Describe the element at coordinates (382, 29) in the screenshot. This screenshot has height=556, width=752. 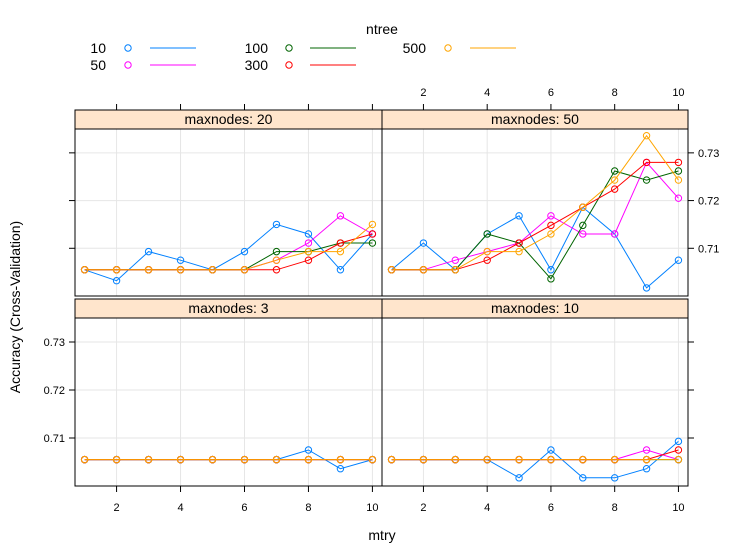
I see `legend-title: ntree` at that location.